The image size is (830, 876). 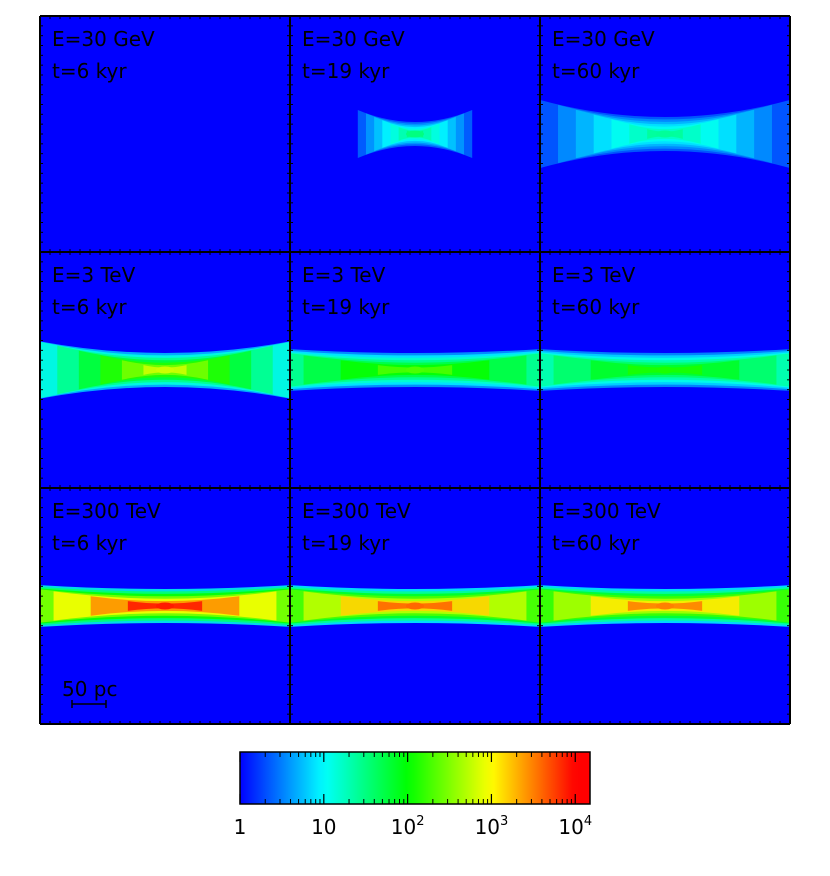 I want to click on colorbar-tick-label: 10³, so click(x=492, y=826).